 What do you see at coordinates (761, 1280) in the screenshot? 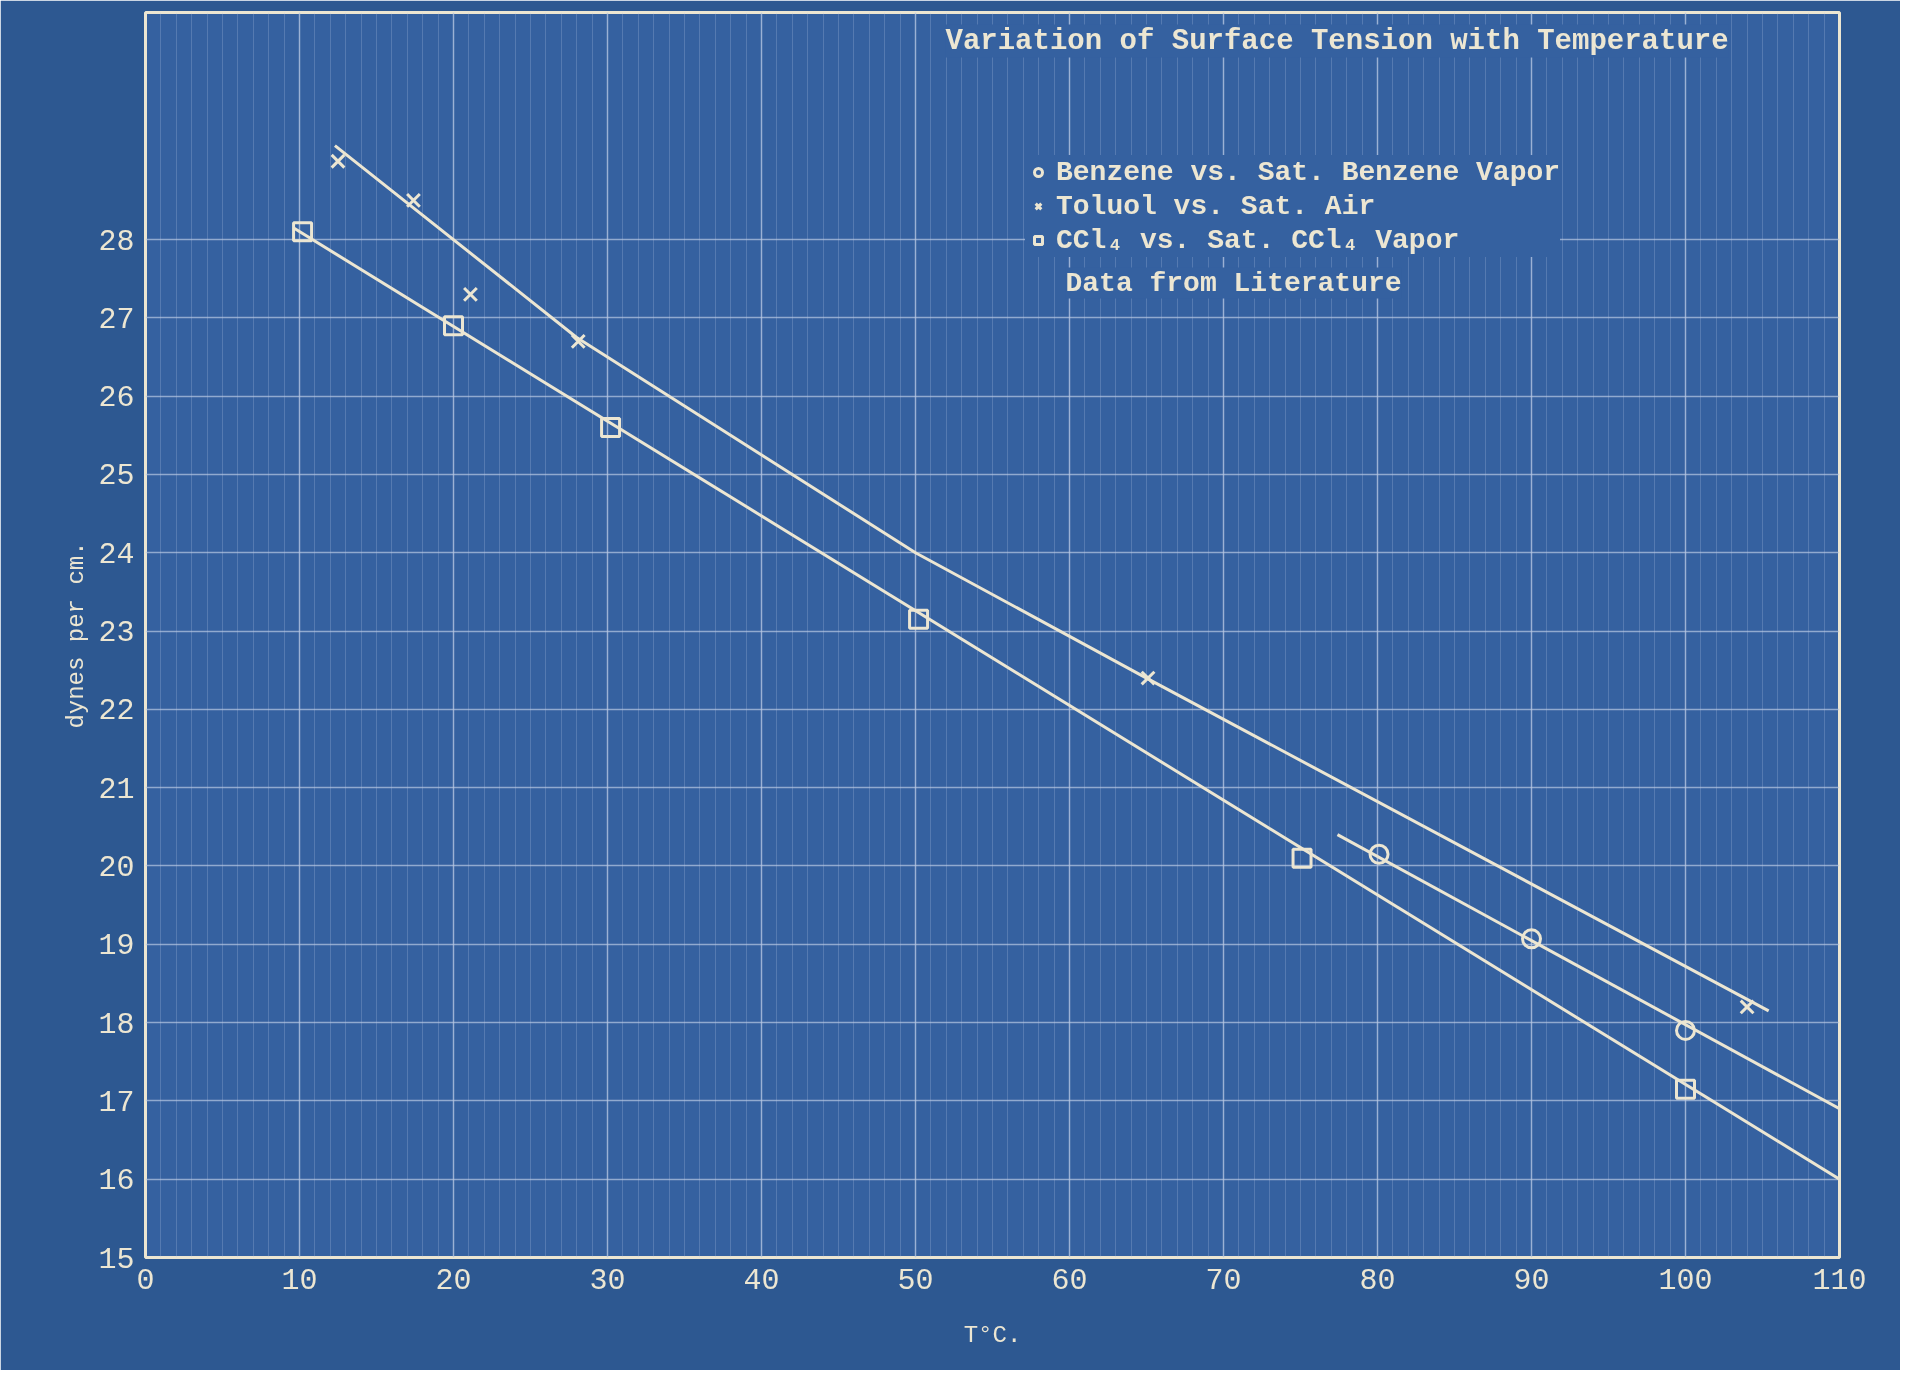
I see `x-tick-label: 40` at bounding box center [761, 1280].